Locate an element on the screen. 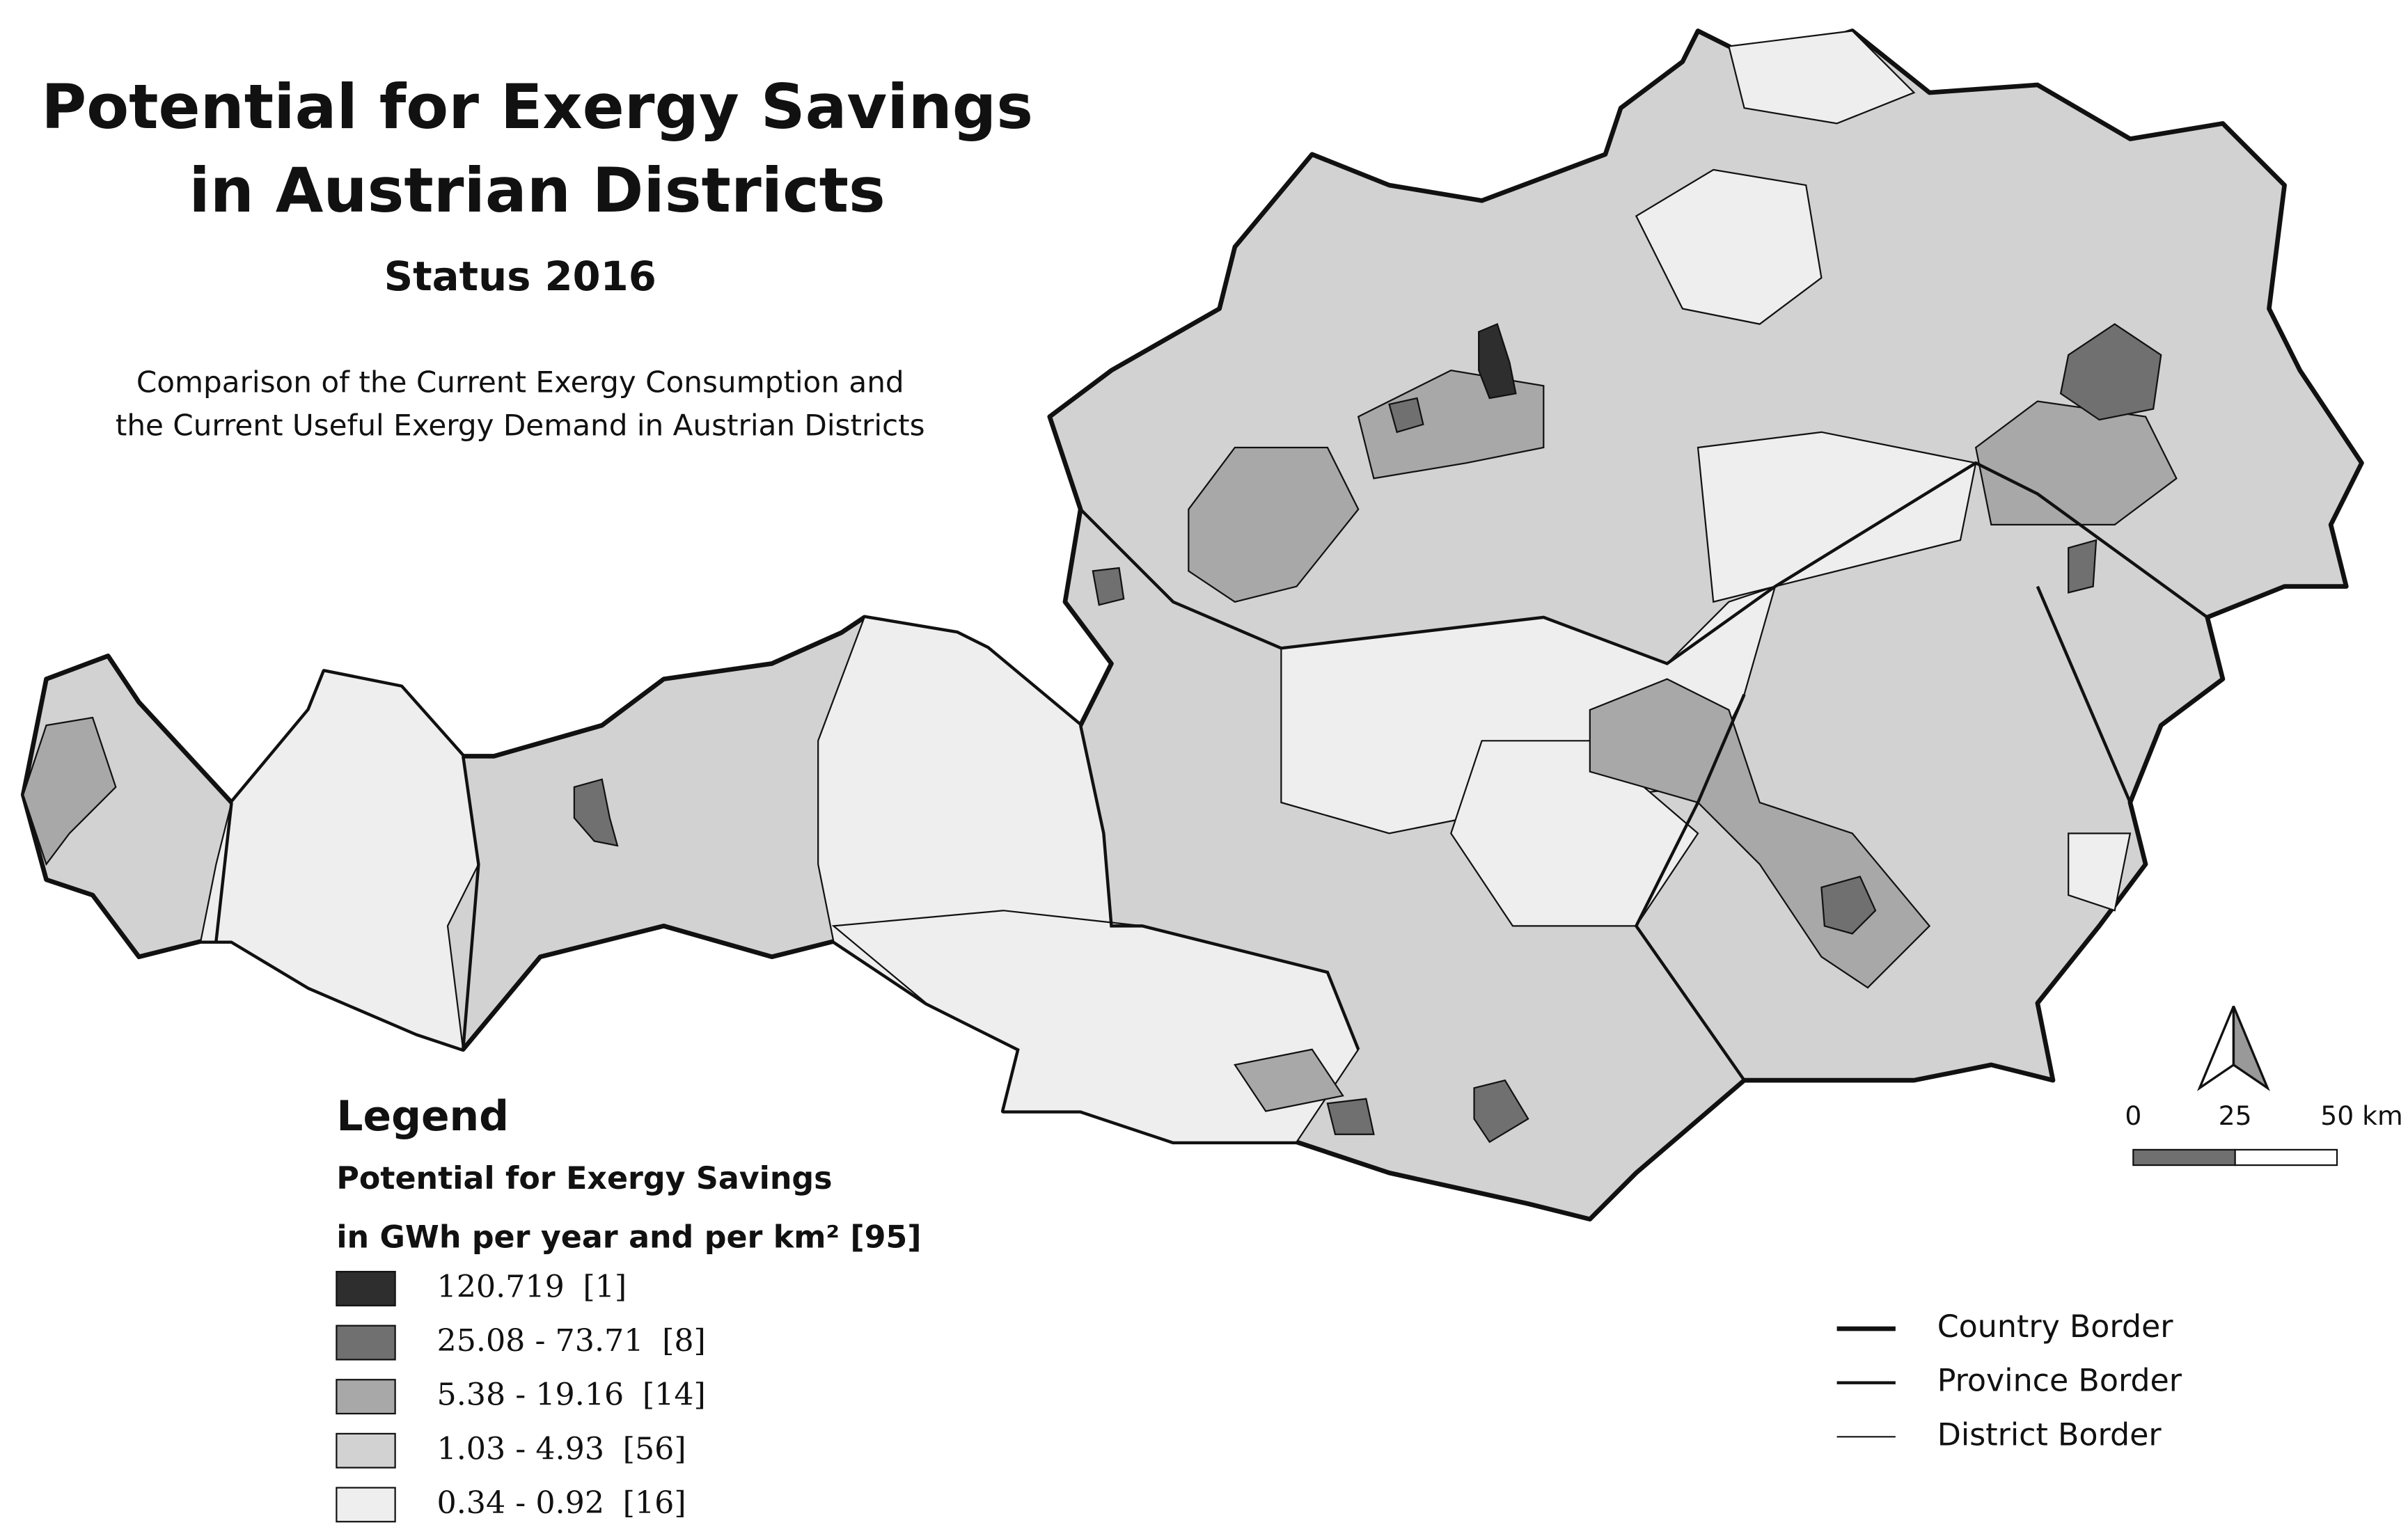  legend-range: 25.08 - 73.71 is located at coordinates (540, 1341).